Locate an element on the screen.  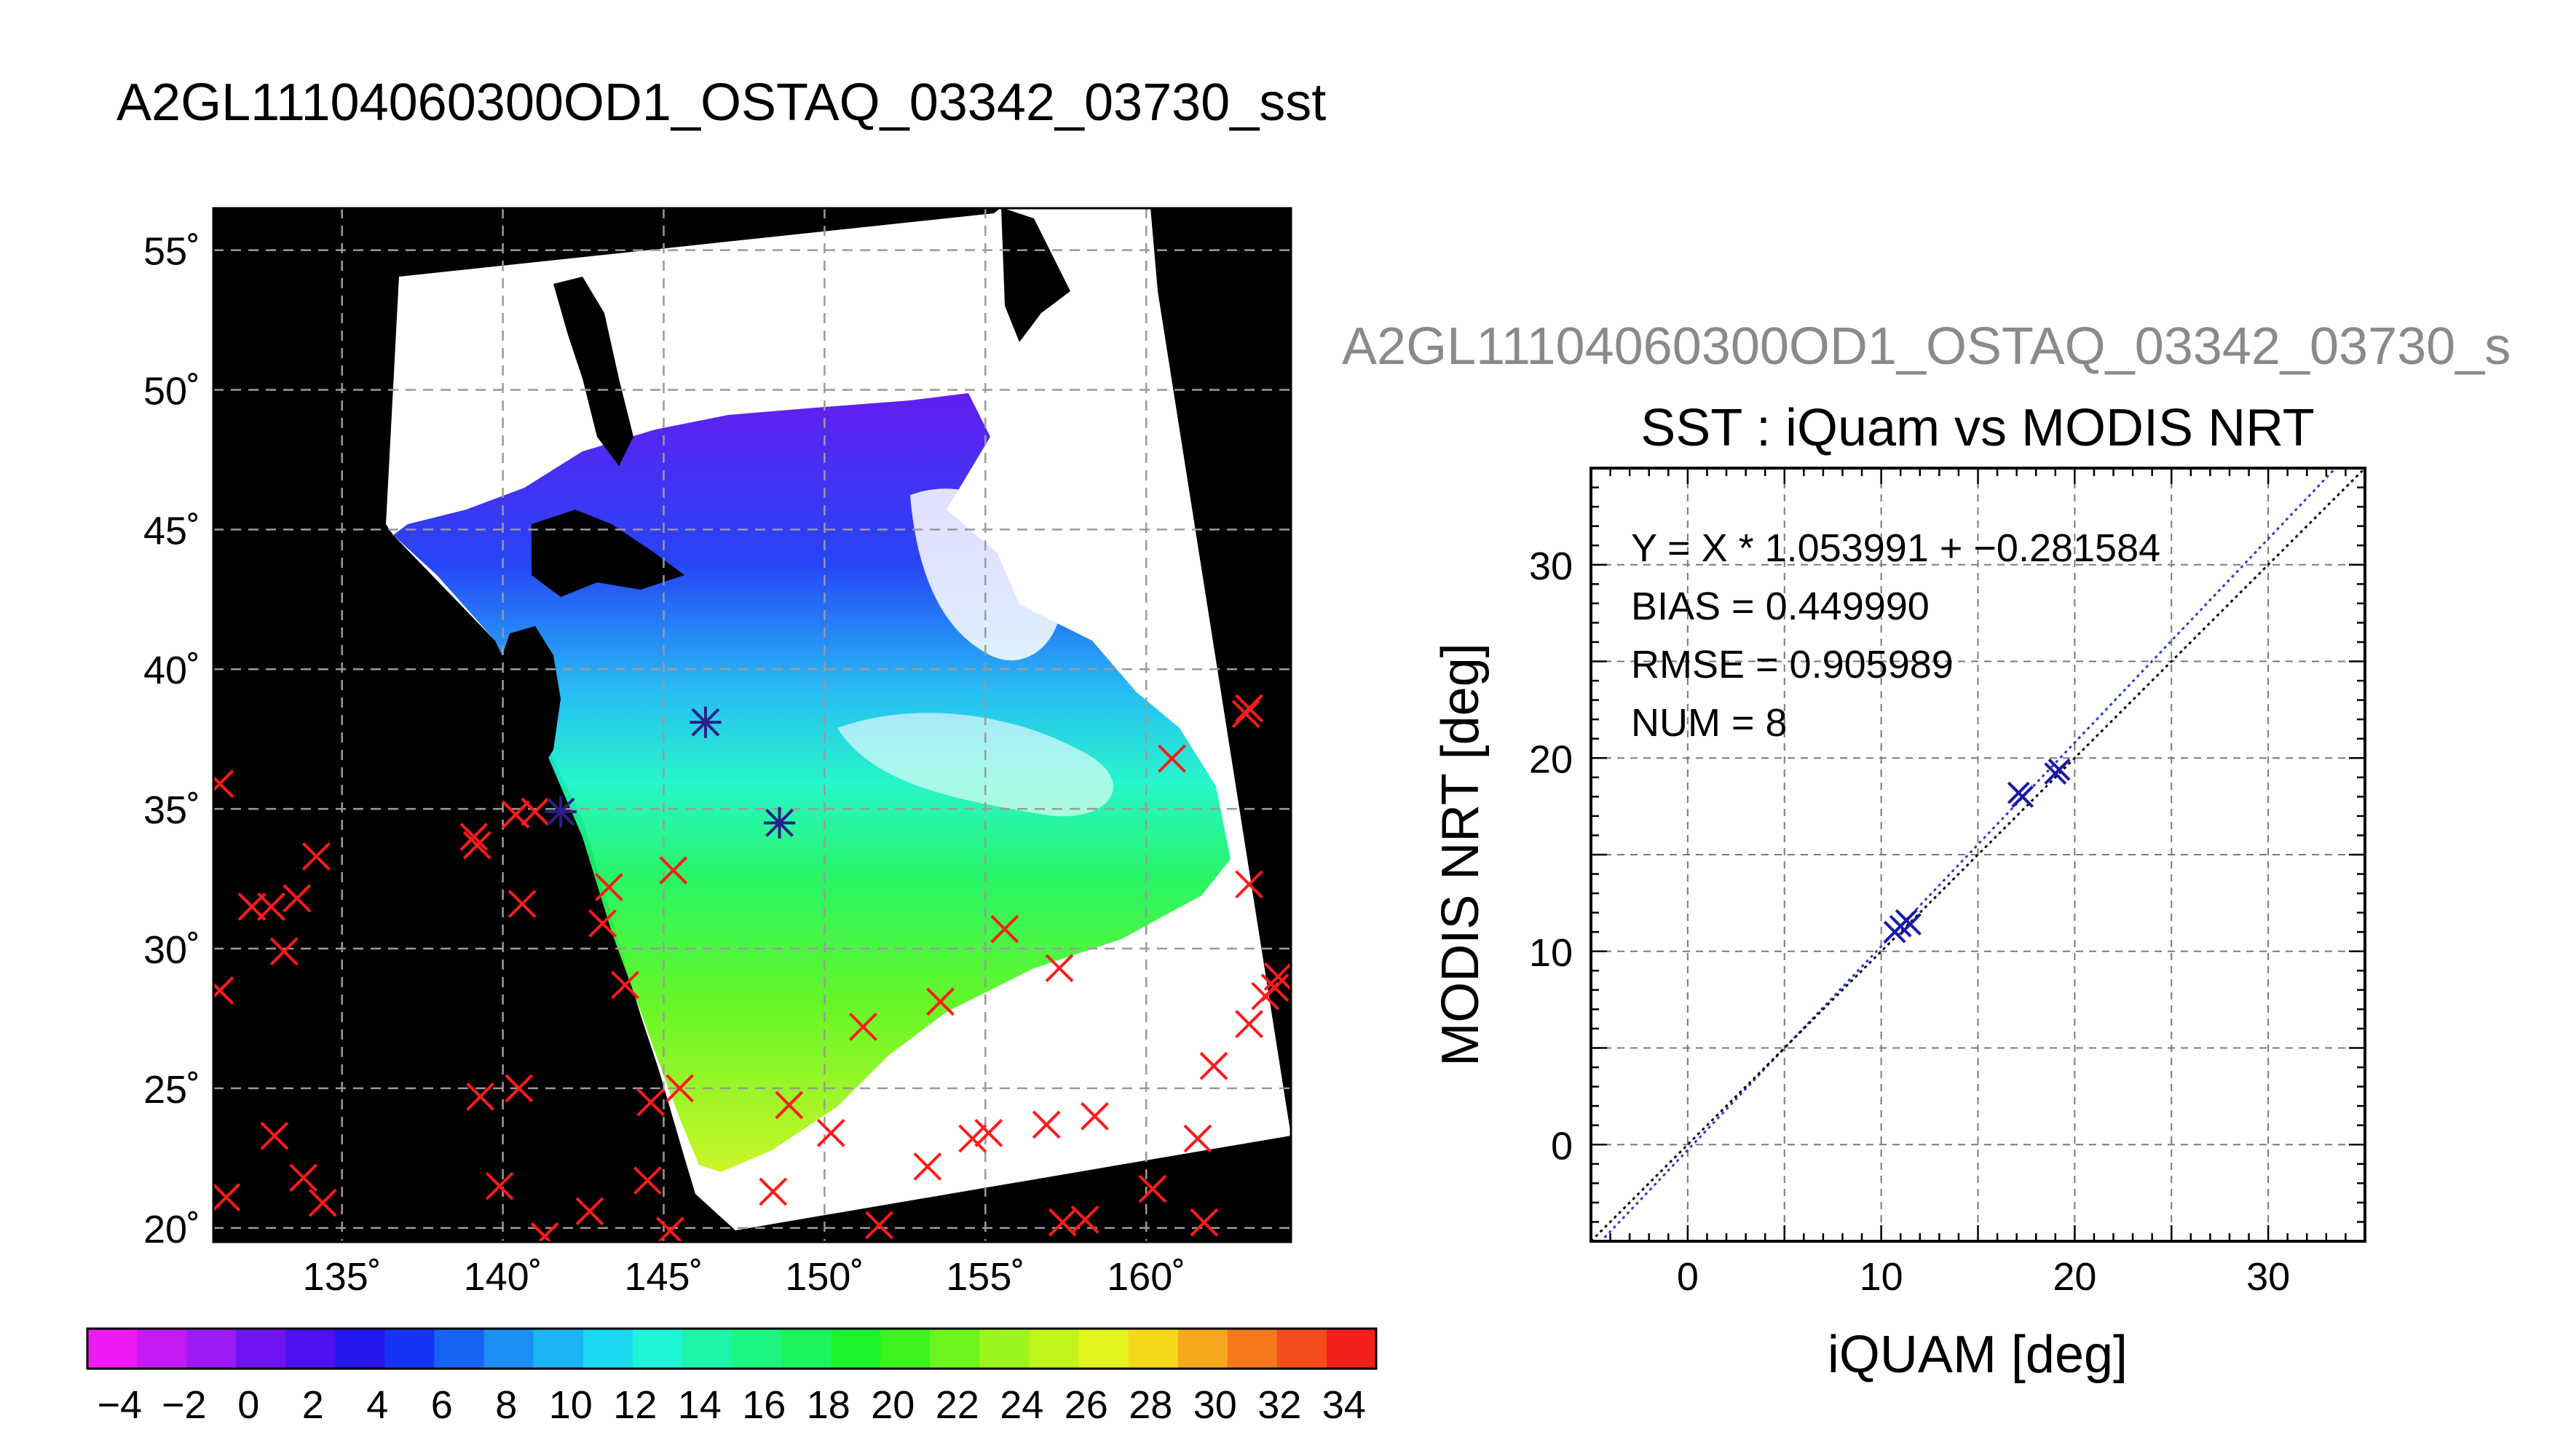
land-hokkaido is located at coordinates (608, 553).